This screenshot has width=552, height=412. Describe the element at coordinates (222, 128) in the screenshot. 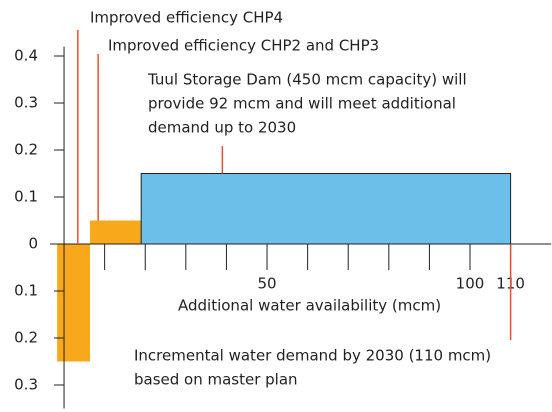

I see `annotation-text: demand up to 2030` at that location.